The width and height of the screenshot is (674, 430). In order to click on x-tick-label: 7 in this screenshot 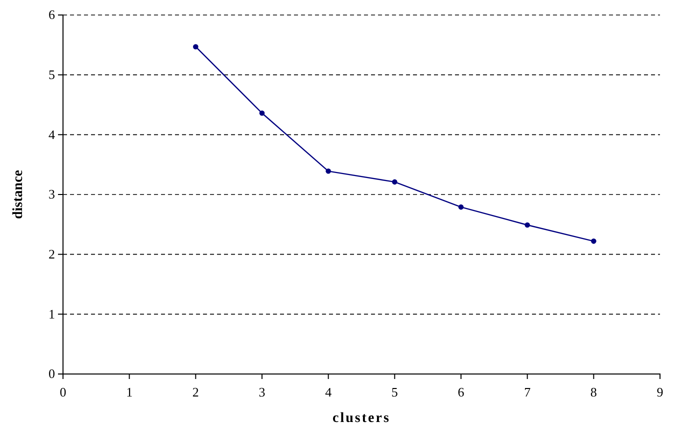, I will do `click(528, 392)`.